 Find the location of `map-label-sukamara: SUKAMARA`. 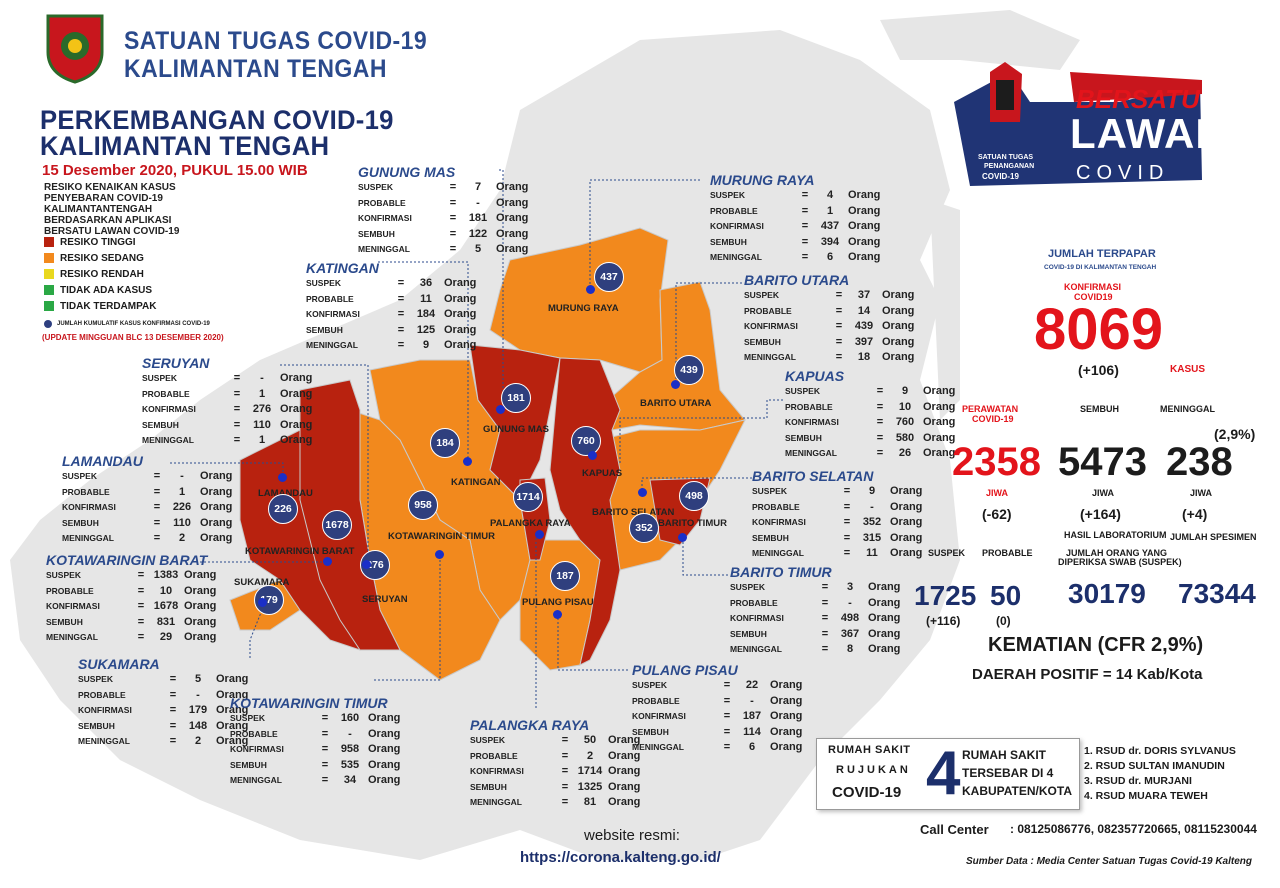

map-label-sukamara: SUKAMARA is located at coordinates (262, 582).